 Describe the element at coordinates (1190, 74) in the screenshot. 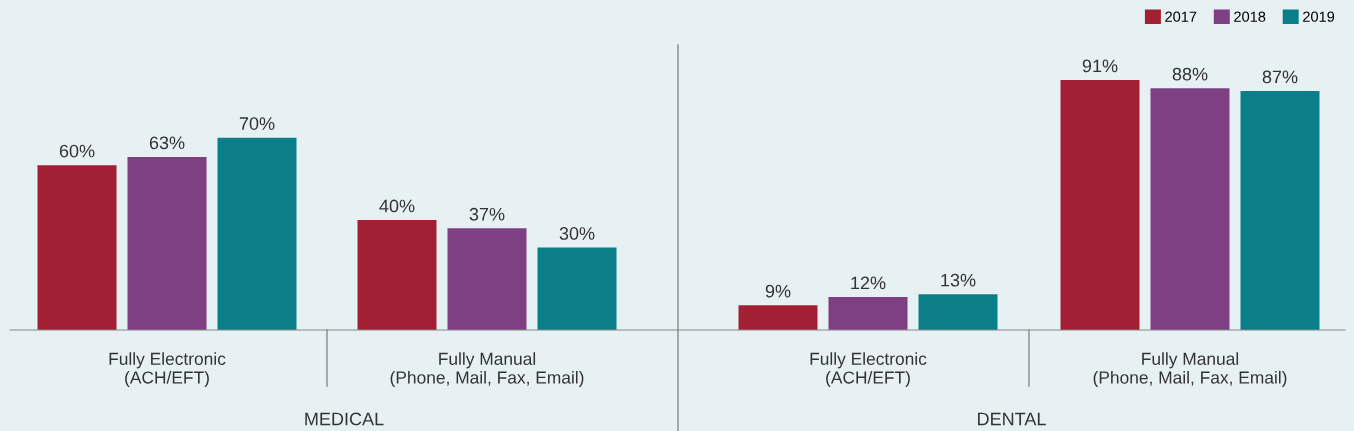

I see `data-label: 88%` at that location.